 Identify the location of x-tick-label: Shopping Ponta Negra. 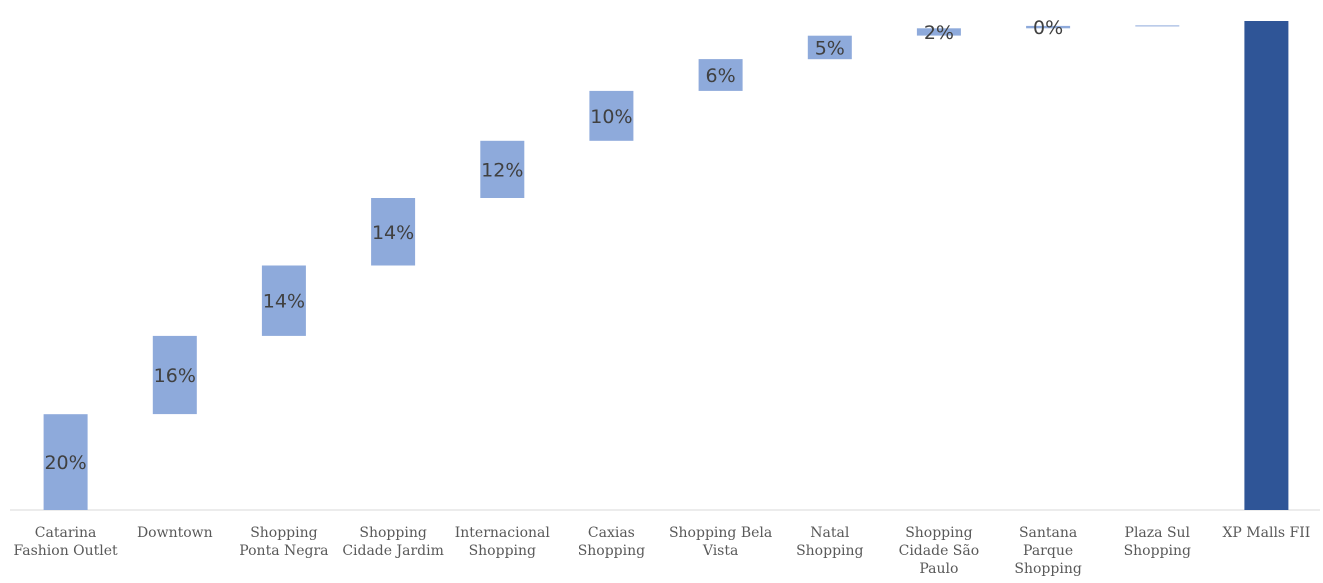
(283, 542).